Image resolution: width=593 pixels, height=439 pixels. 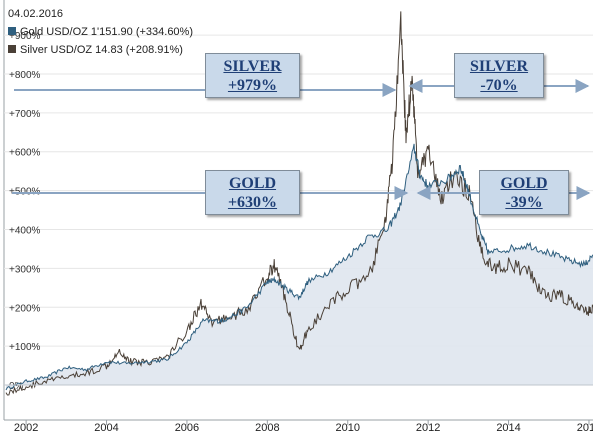 I want to click on gold-swatch-icon, so click(x=12, y=31).